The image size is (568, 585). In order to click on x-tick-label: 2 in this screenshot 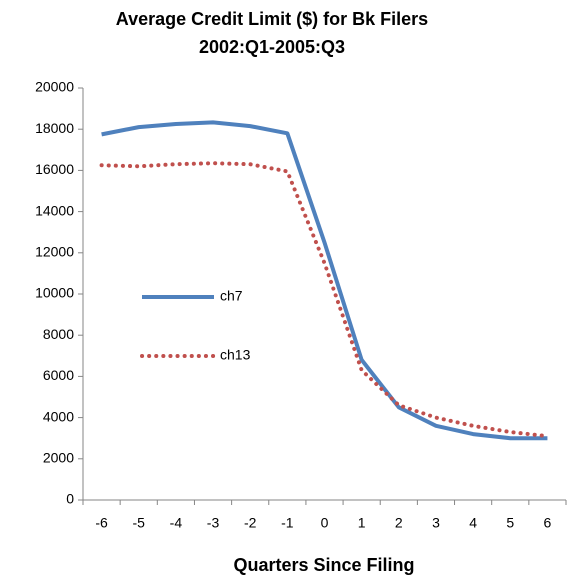, I will do `click(399, 523)`.